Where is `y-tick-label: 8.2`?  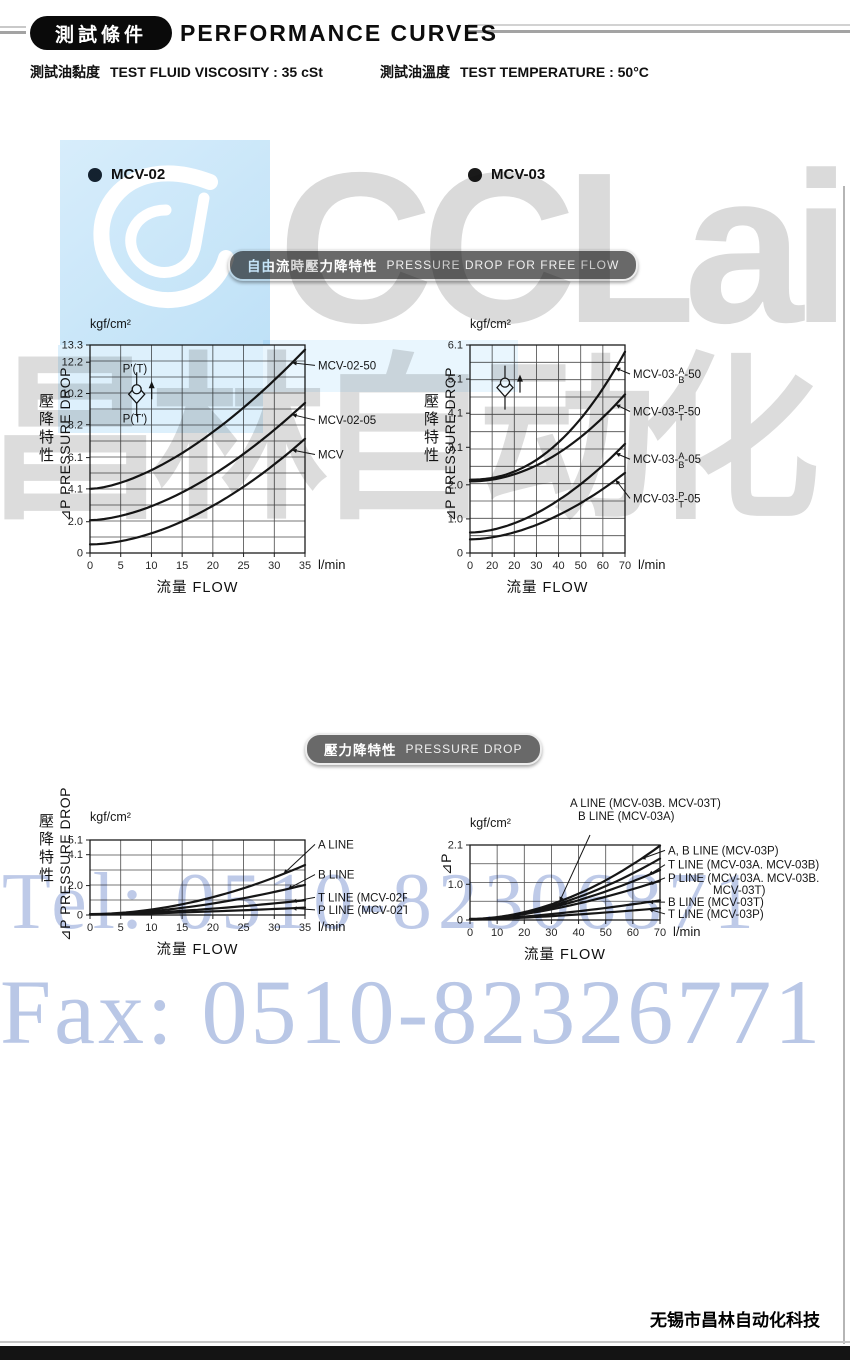 y-tick-label: 8.2 is located at coordinates (75, 425).